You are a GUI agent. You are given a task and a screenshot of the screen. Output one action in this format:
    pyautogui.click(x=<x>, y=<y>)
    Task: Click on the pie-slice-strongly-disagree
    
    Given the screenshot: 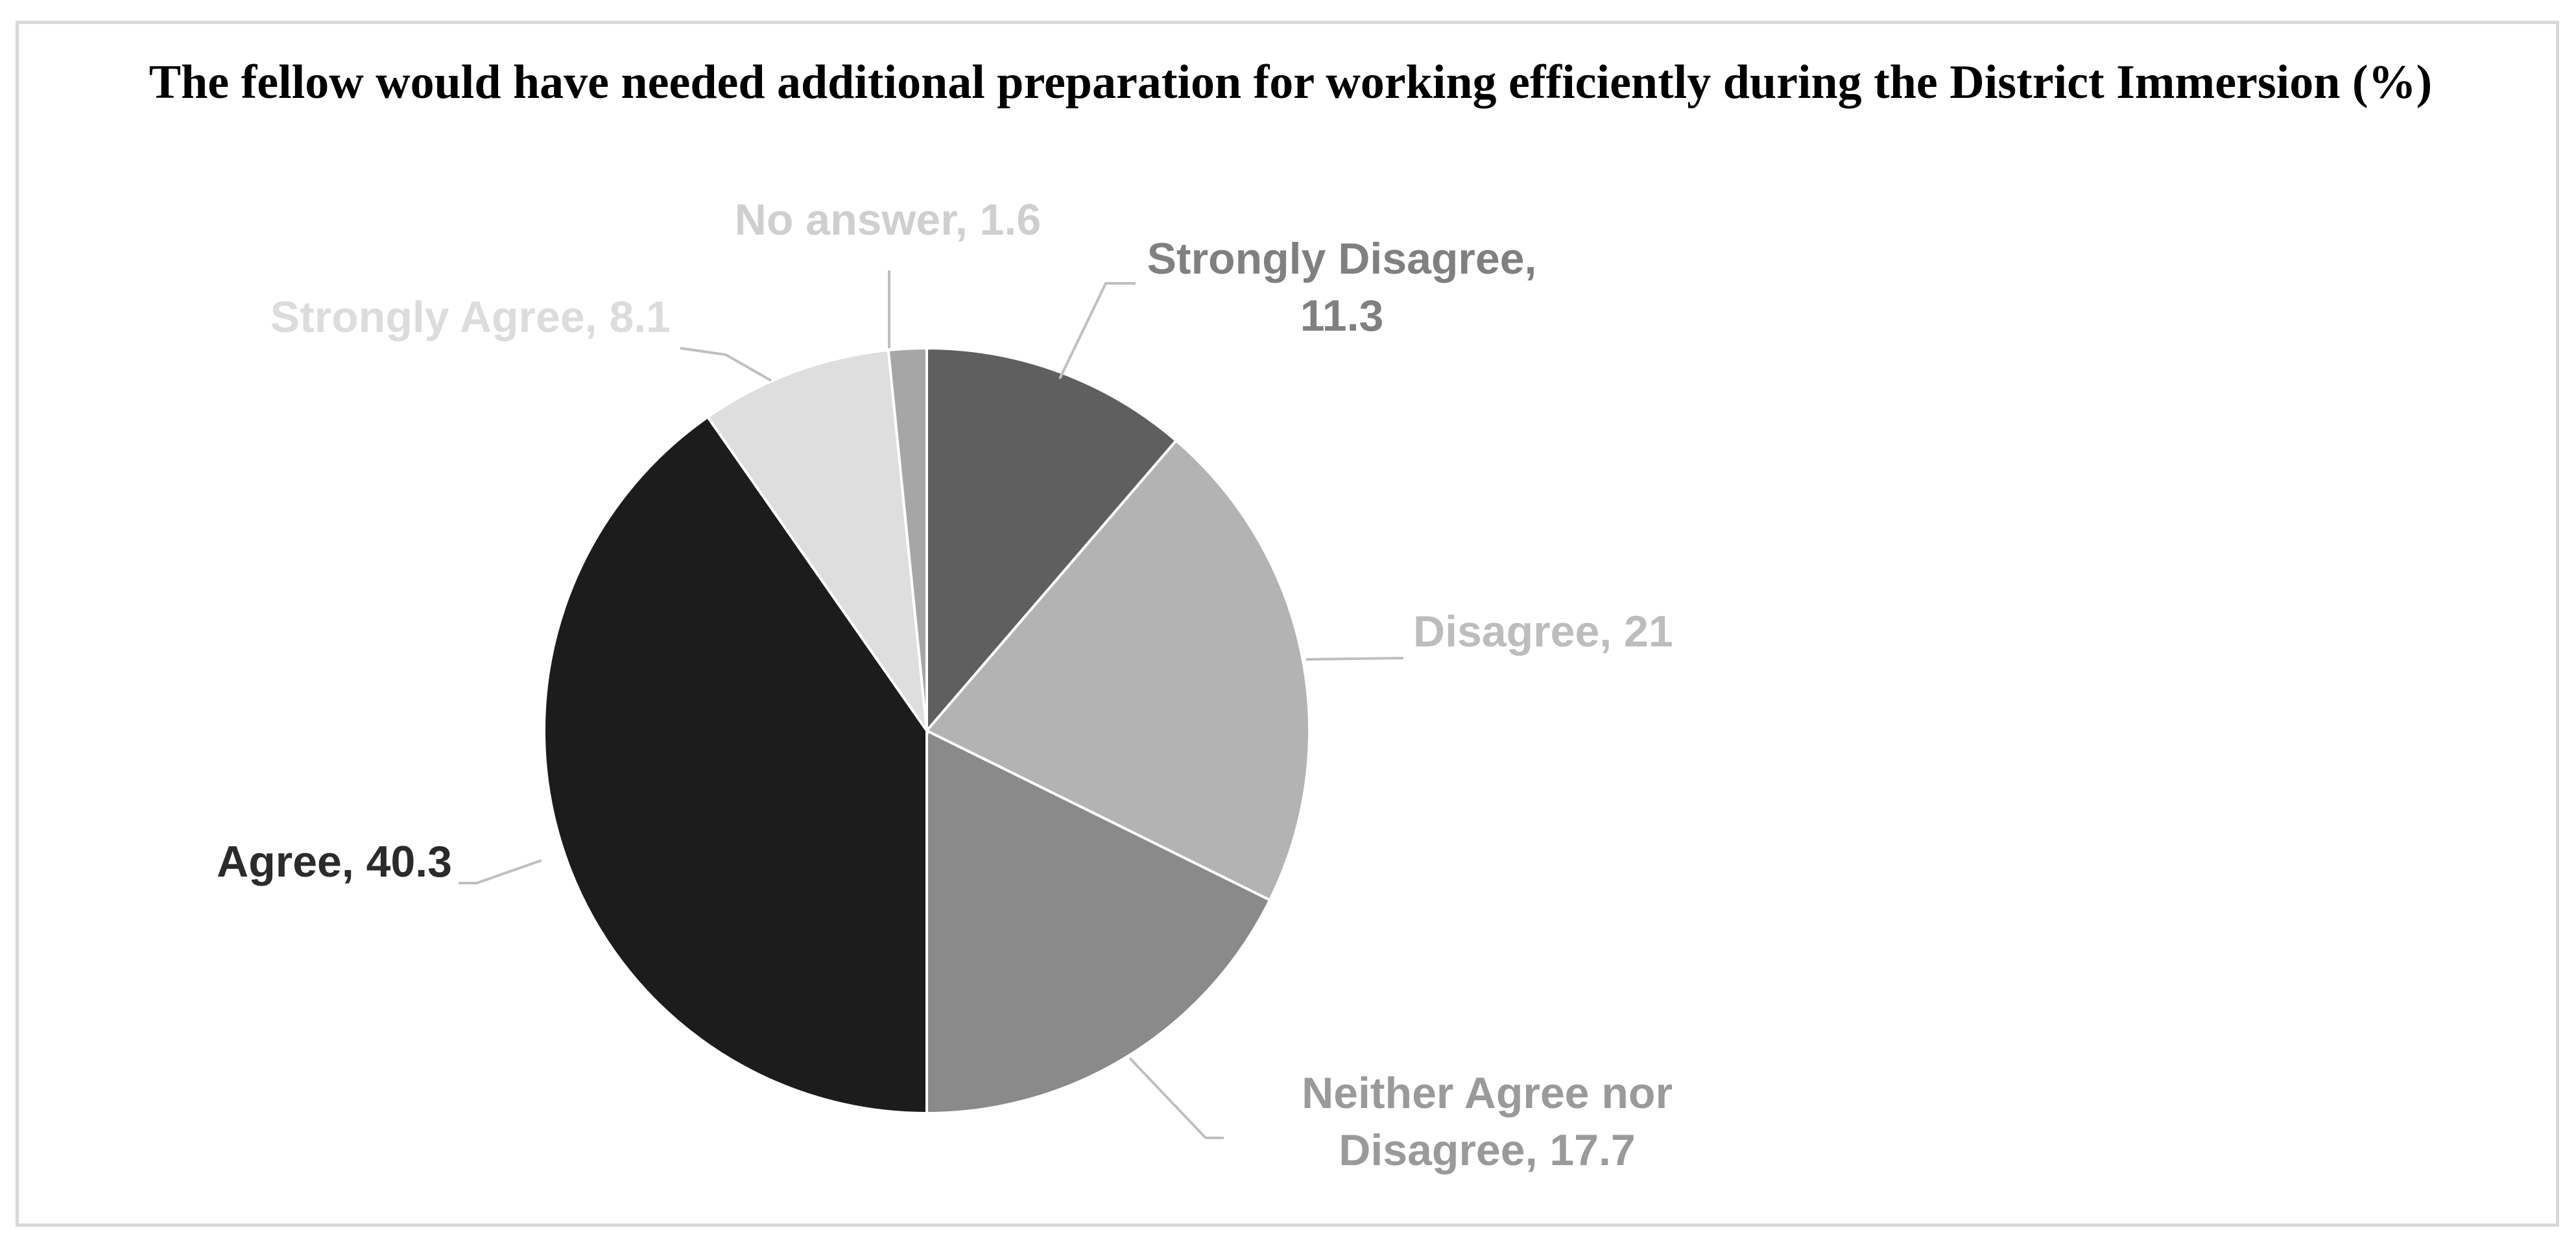 What is the action you would take?
    pyautogui.click(x=1051, y=540)
    